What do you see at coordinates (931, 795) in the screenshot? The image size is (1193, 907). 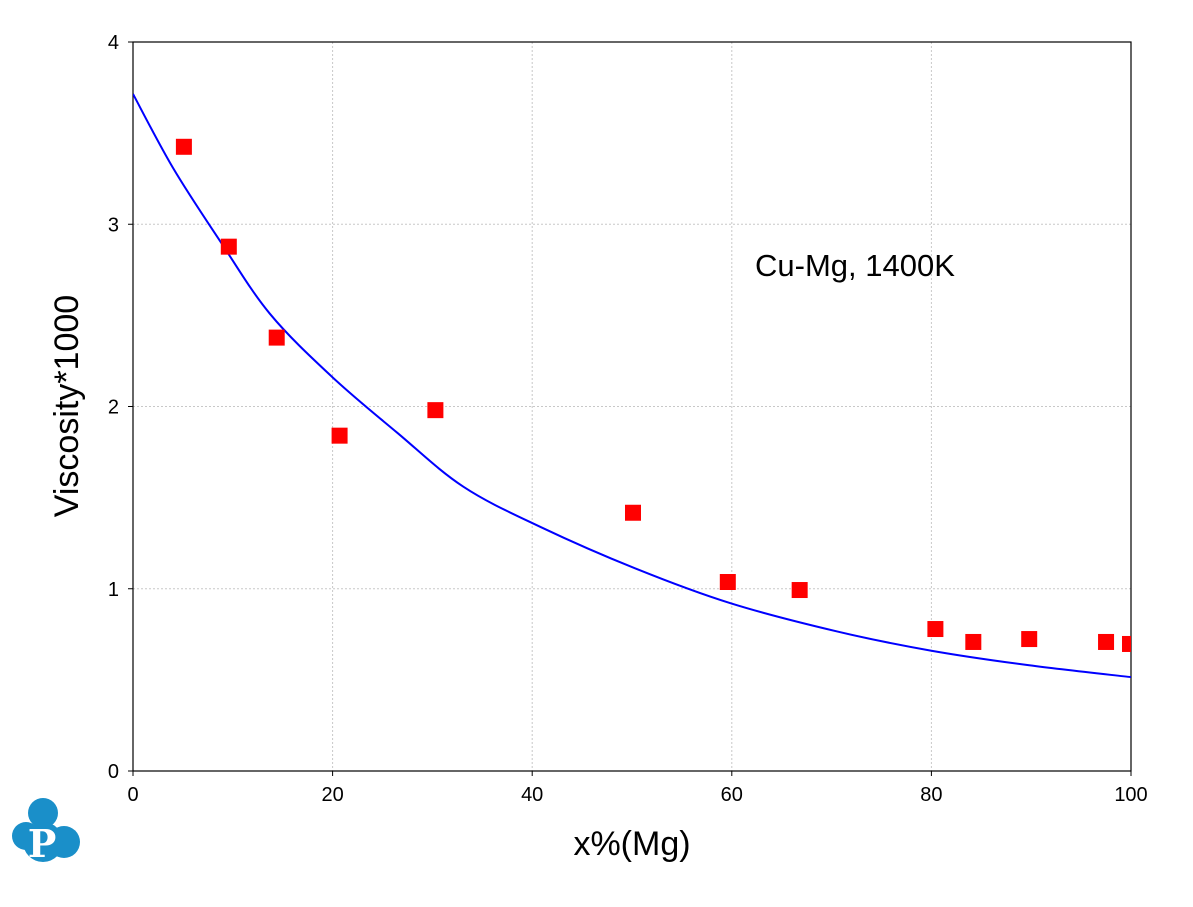 I see `x-tick-label: 80` at bounding box center [931, 795].